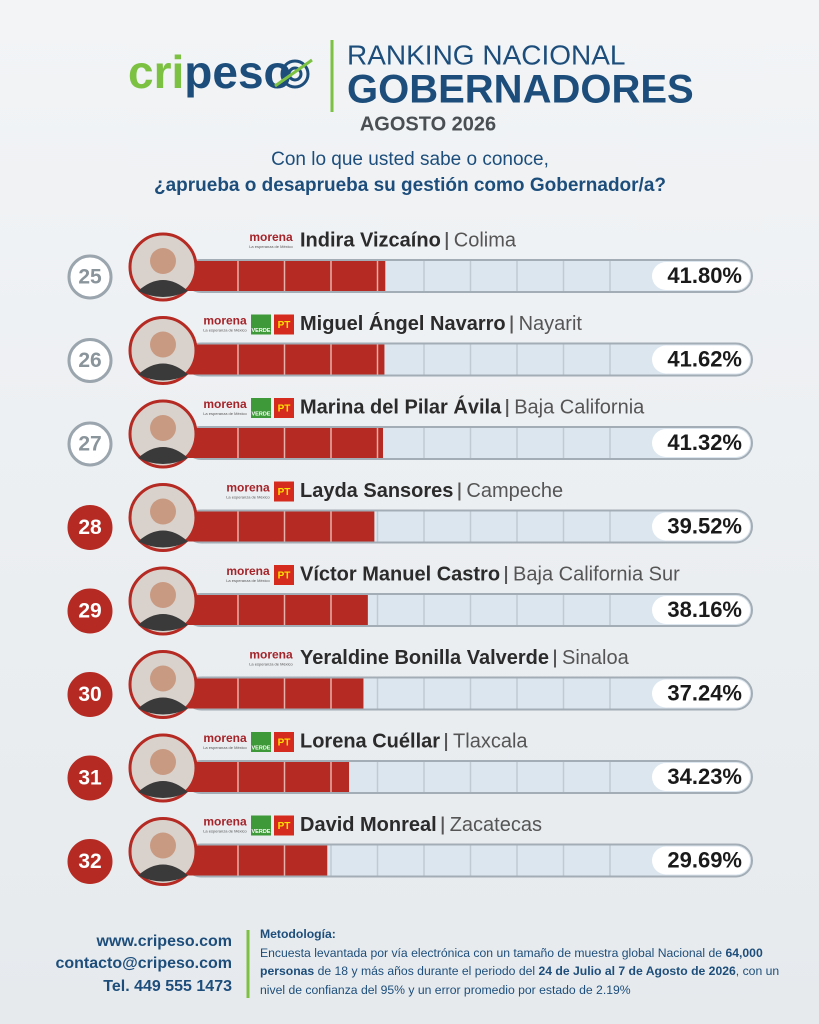 Image resolution: width=819 pixels, height=1024 pixels. Describe the element at coordinates (704, 525) in the screenshot. I see `value-label: 39.52%` at that location.